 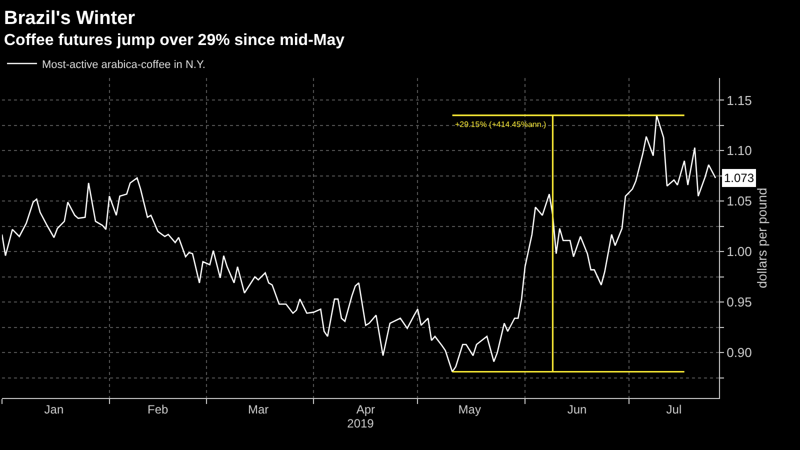 What do you see at coordinates (174, 40) in the screenshot?
I see `chart-subtitle: Coffee futures jump over 29% since mid-May` at bounding box center [174, 40].